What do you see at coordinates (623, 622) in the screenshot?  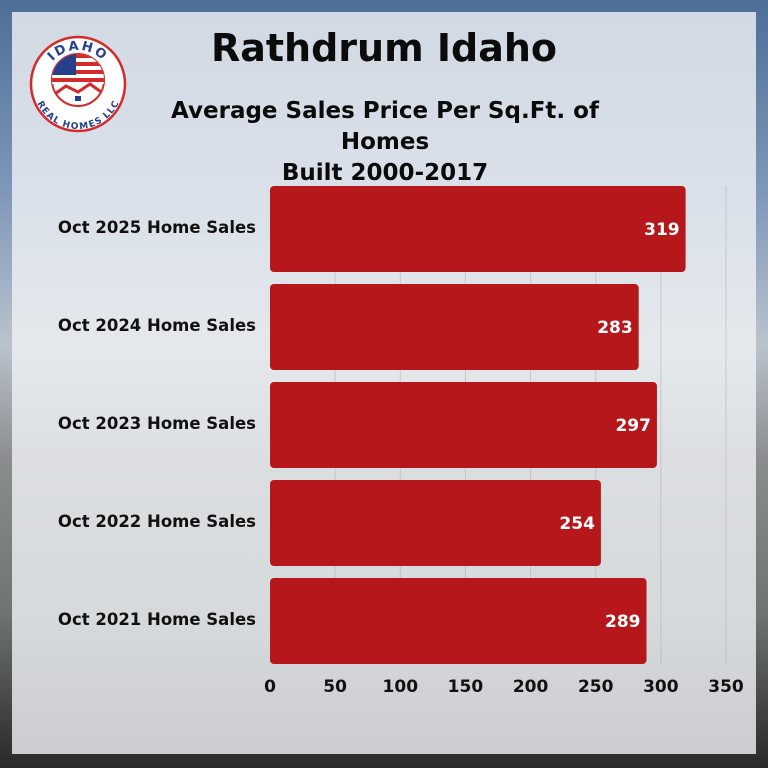 I see `data-label: 289` at bounding box center [623, 622].